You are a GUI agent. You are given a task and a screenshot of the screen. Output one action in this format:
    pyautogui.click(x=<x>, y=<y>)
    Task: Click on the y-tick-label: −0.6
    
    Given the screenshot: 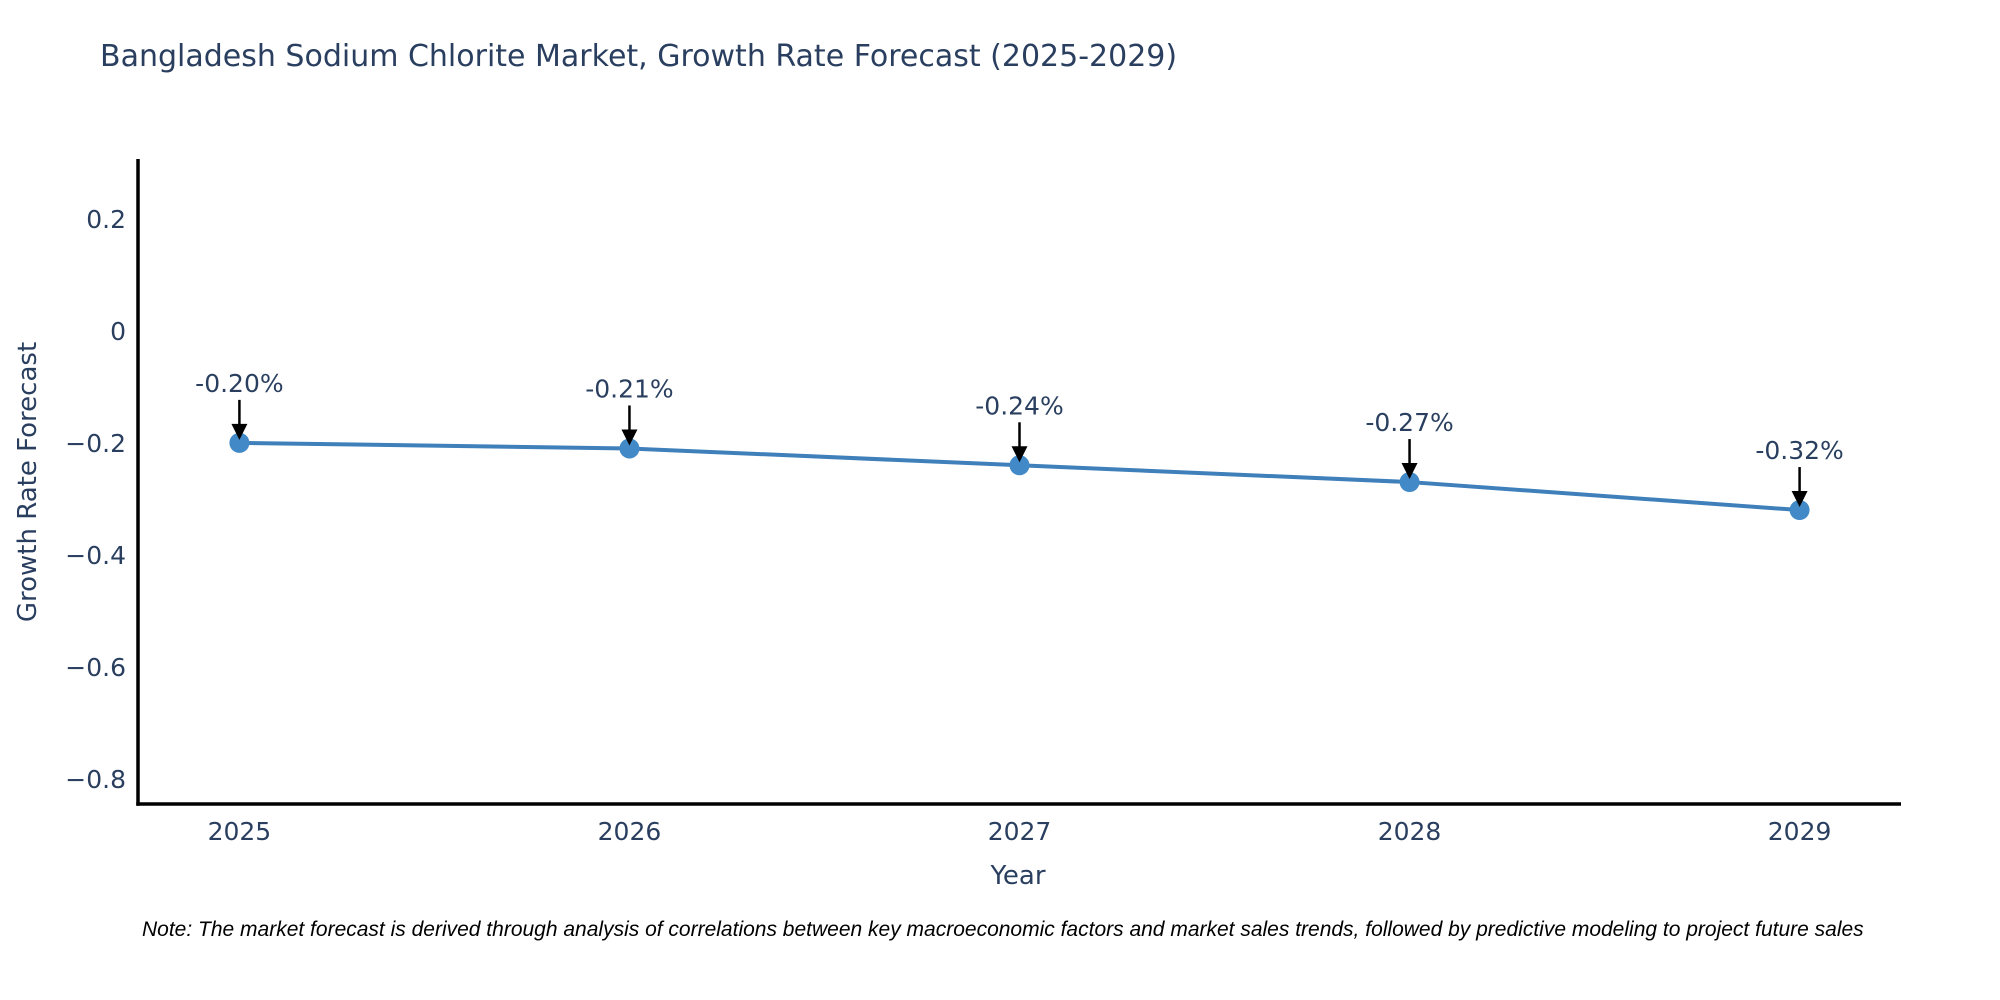 What is the action you would take?
    pyautogui.click(x=95, y=667)
    